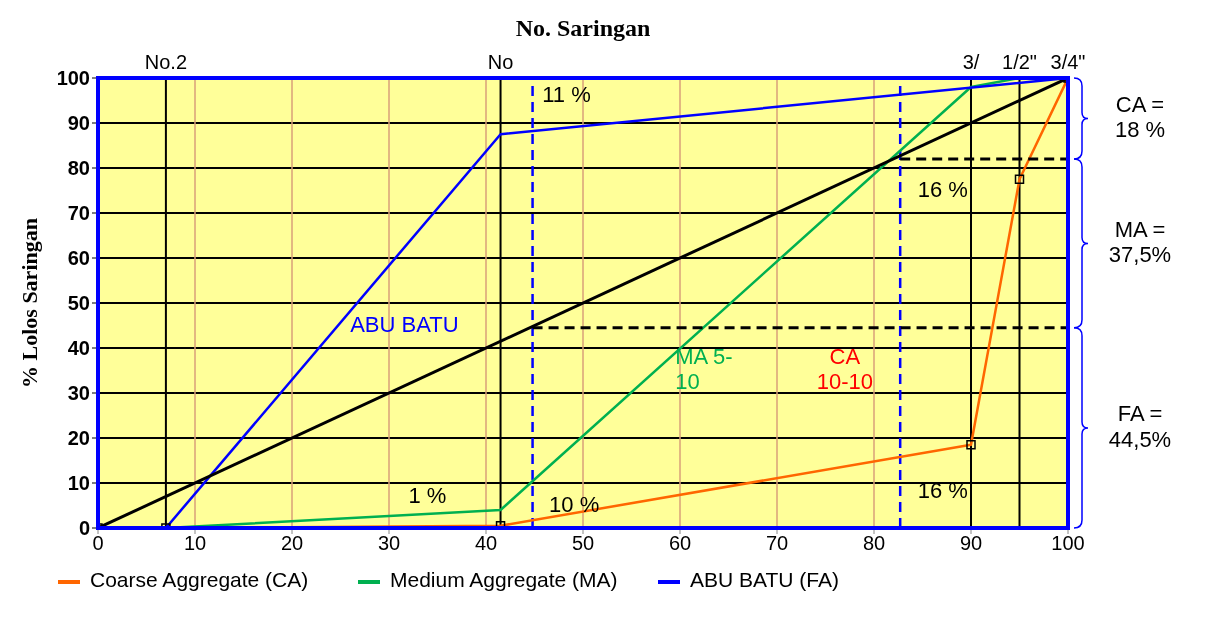 The width and height of the screenshot is (1209, 633). I want to click on x-tick-label: 50, so click(583, 543).